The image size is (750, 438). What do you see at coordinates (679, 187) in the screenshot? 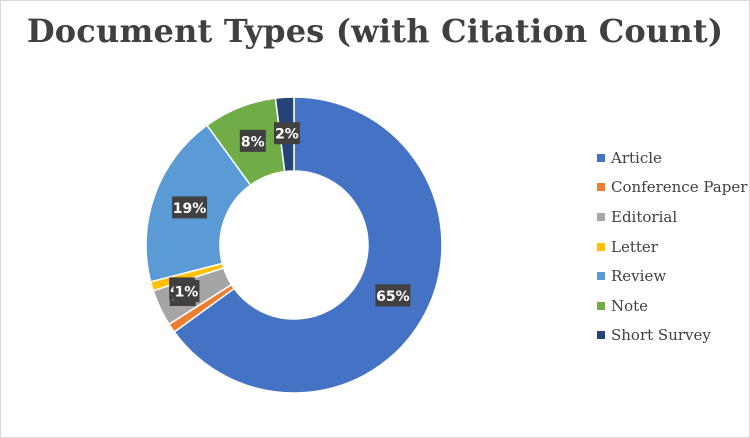
I see `legend-label: Conference Paper` at bounding box center [679, 187].